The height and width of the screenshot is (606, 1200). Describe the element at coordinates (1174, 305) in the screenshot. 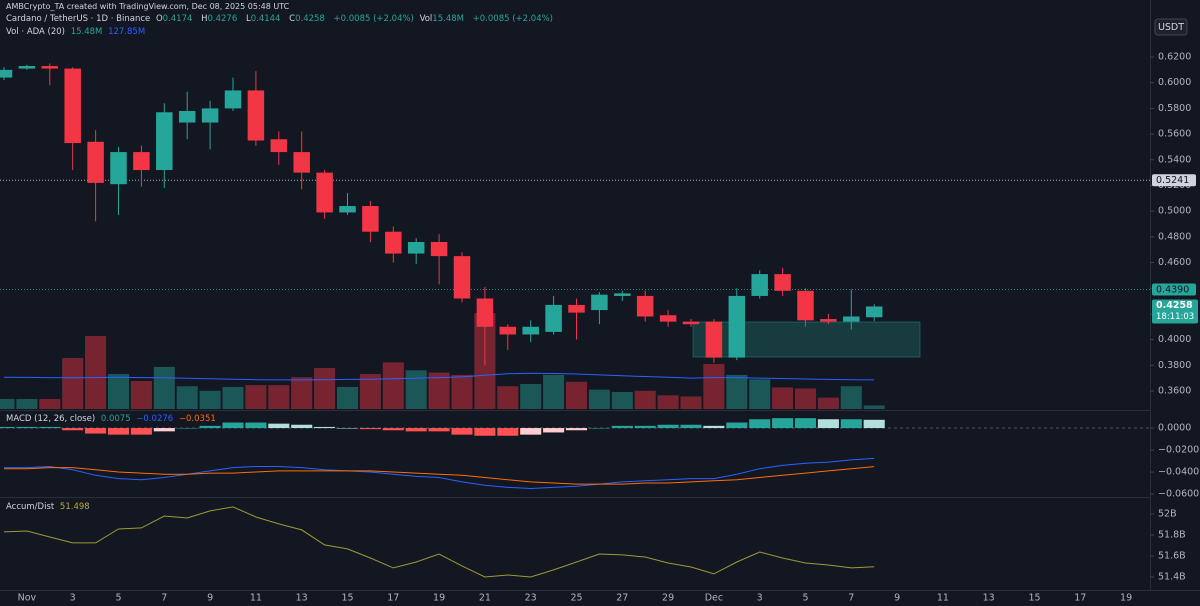

I see `last-price: 0.4258` at that location.